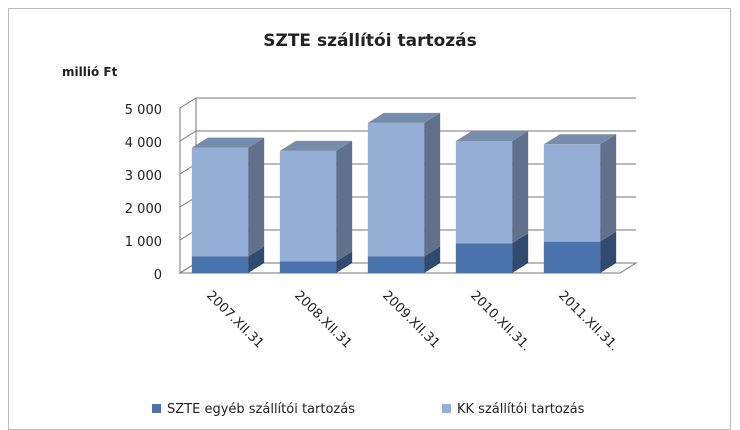 This screenshot has width=740, height=430. Describe the element at coordinates (143, 242) in the screenshot. I see `y-tick-label: 1 000` at that location.